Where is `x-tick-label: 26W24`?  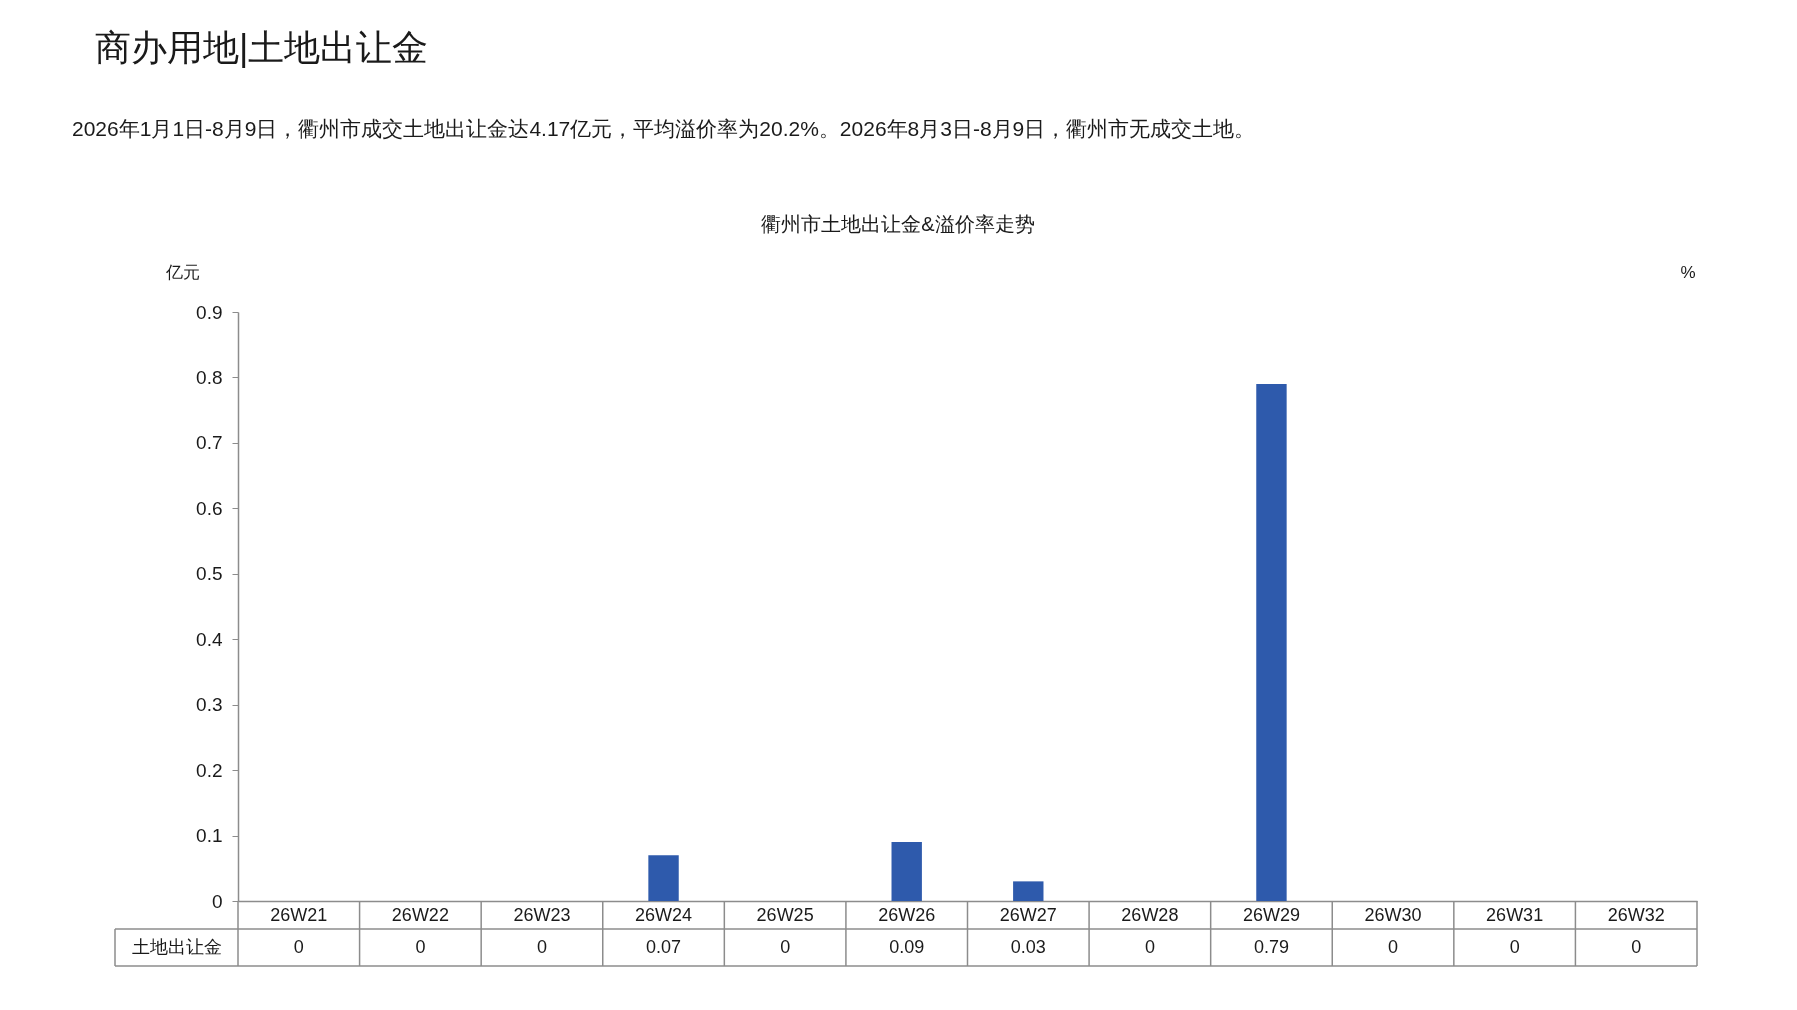
x-tick-label: 26W24 is located at coordinates (664, 914).